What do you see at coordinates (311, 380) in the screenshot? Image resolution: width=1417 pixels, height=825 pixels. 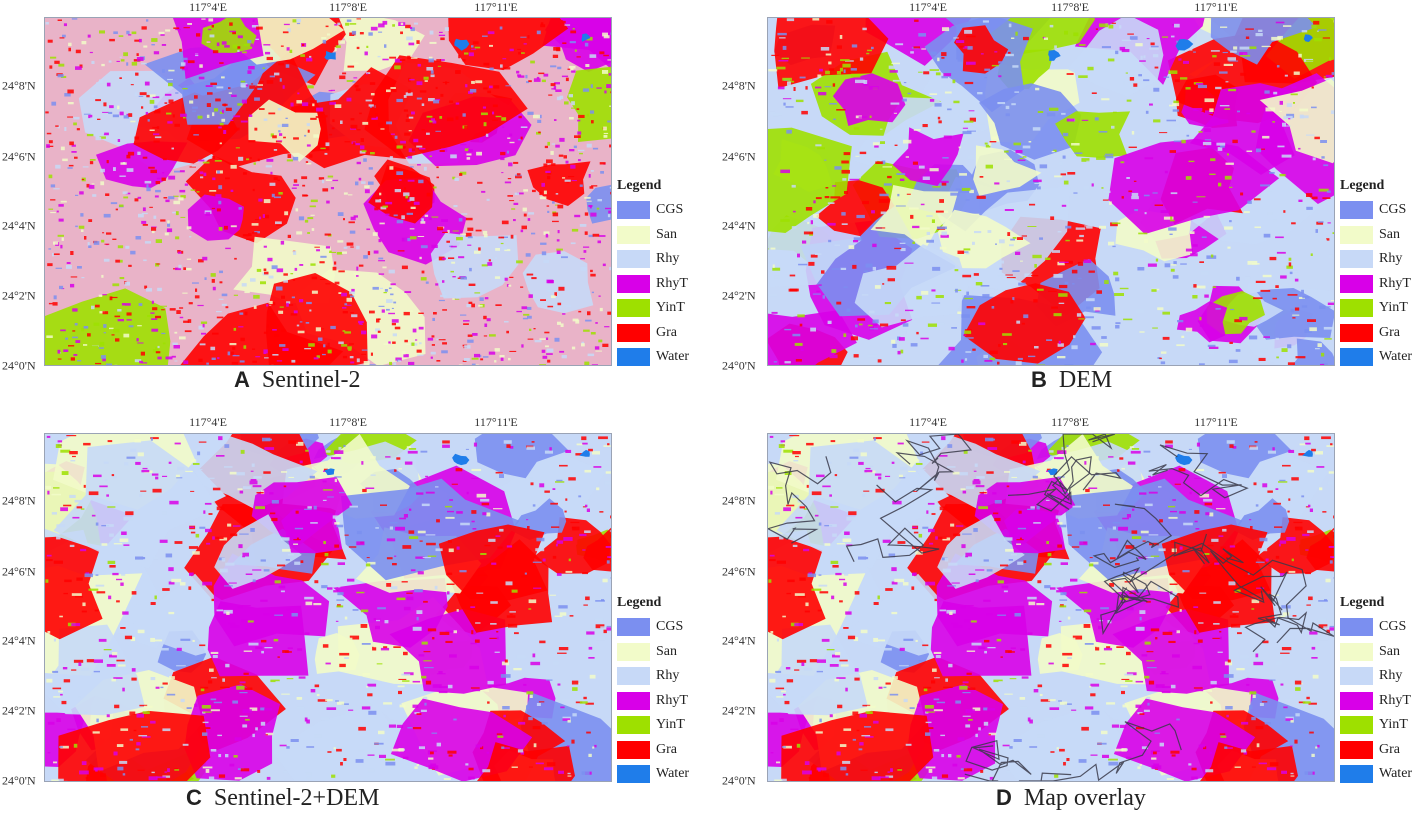 I see `panel-title: Sentinel-2` at bounding box center [311, 380].